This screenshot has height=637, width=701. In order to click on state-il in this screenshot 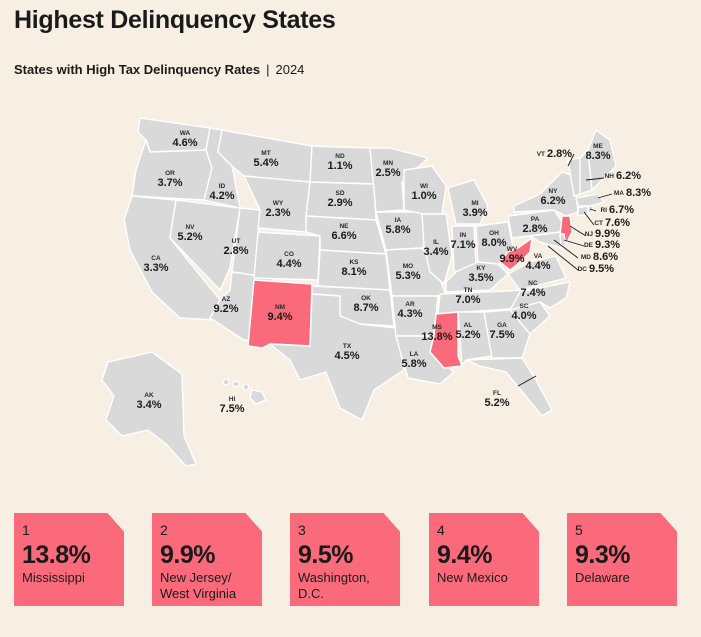, I will do `click(437, 249)`.